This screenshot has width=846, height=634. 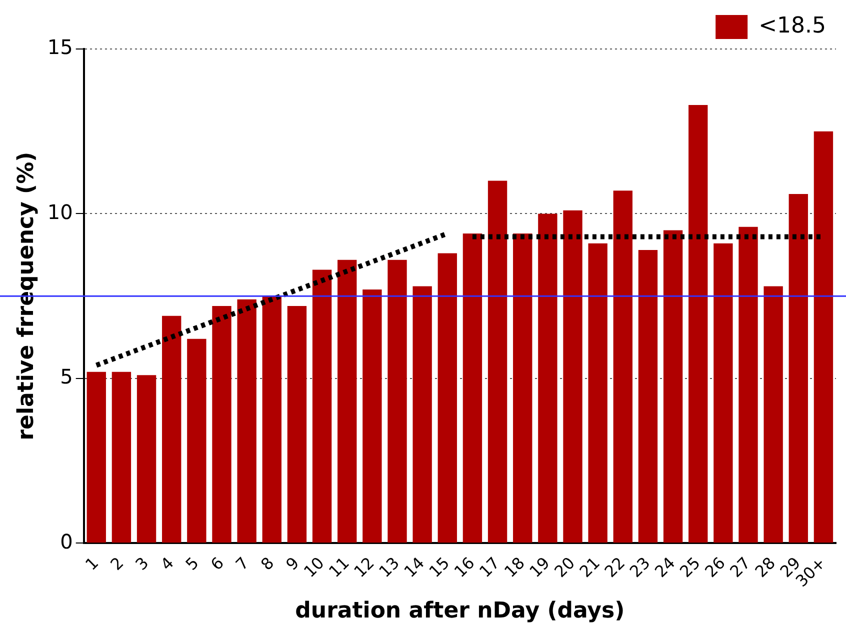 I want to click on y-tick-label: 5, so click(x=66, y=376).